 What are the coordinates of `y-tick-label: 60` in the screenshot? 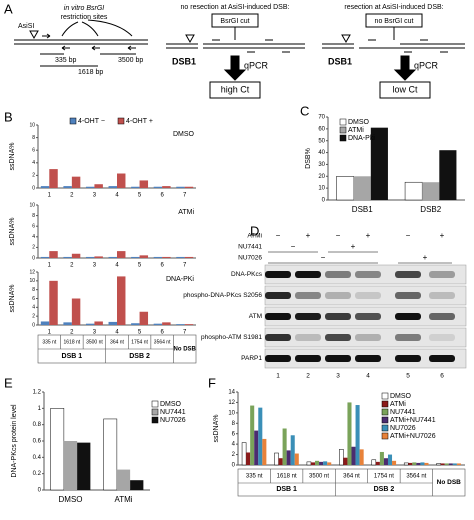 It's located at (321, 129).